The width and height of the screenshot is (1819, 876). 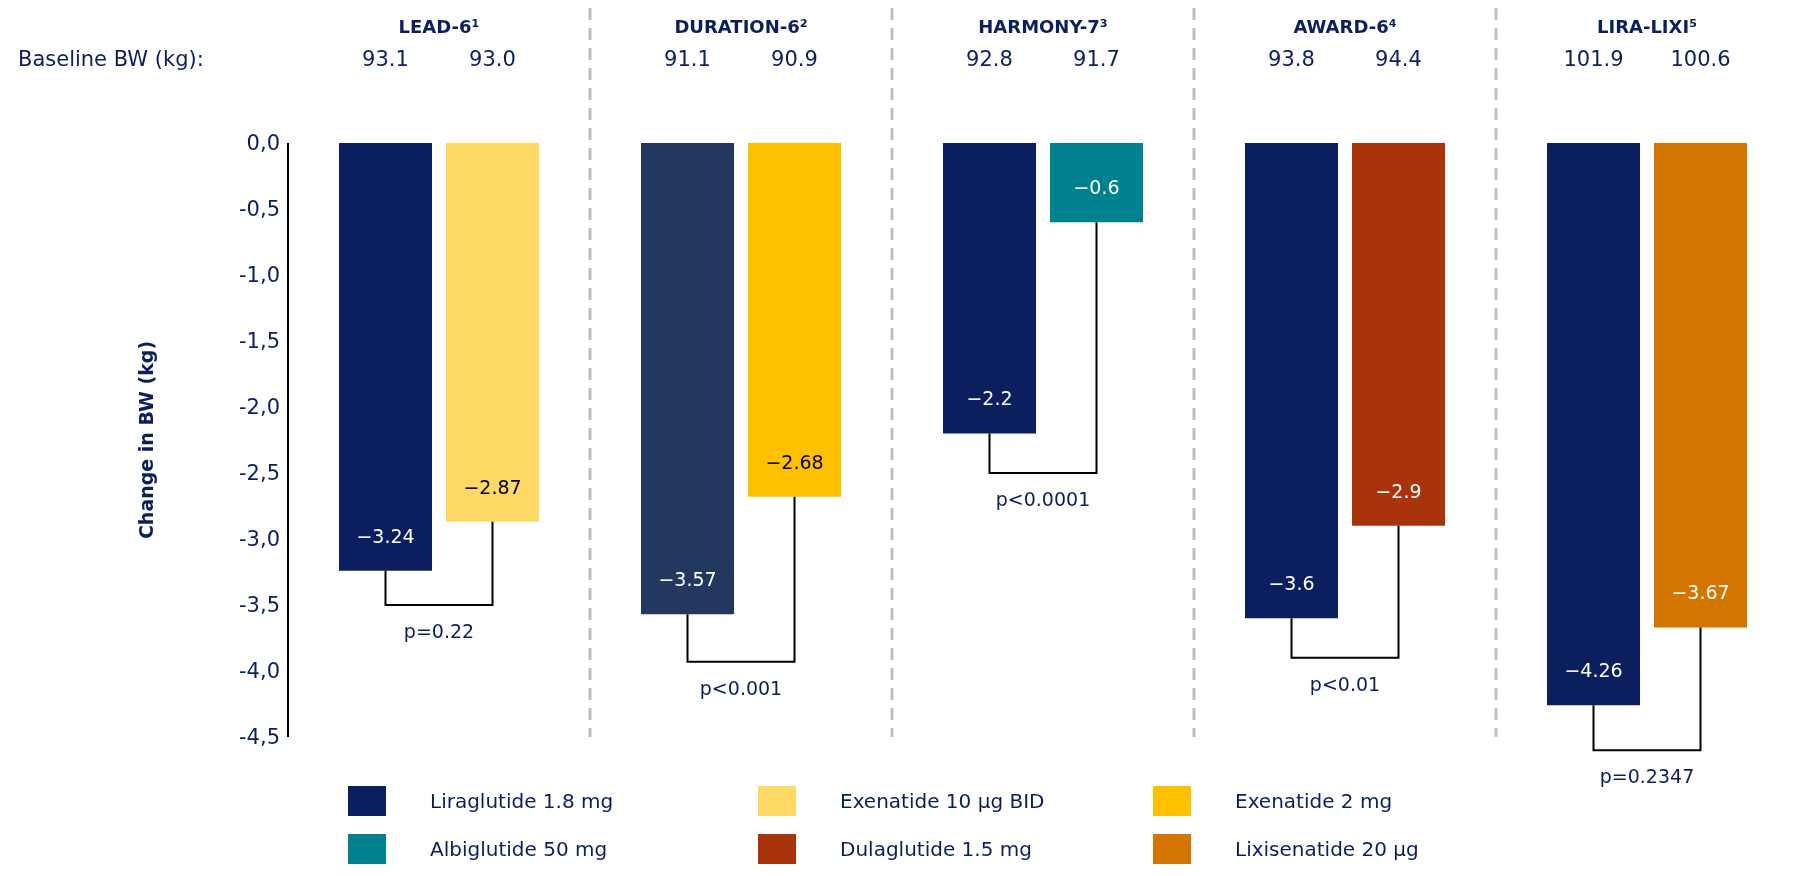 I want to click on x-tick-label: LIRA-LIXI⁵, so click(x=1647, y=26).